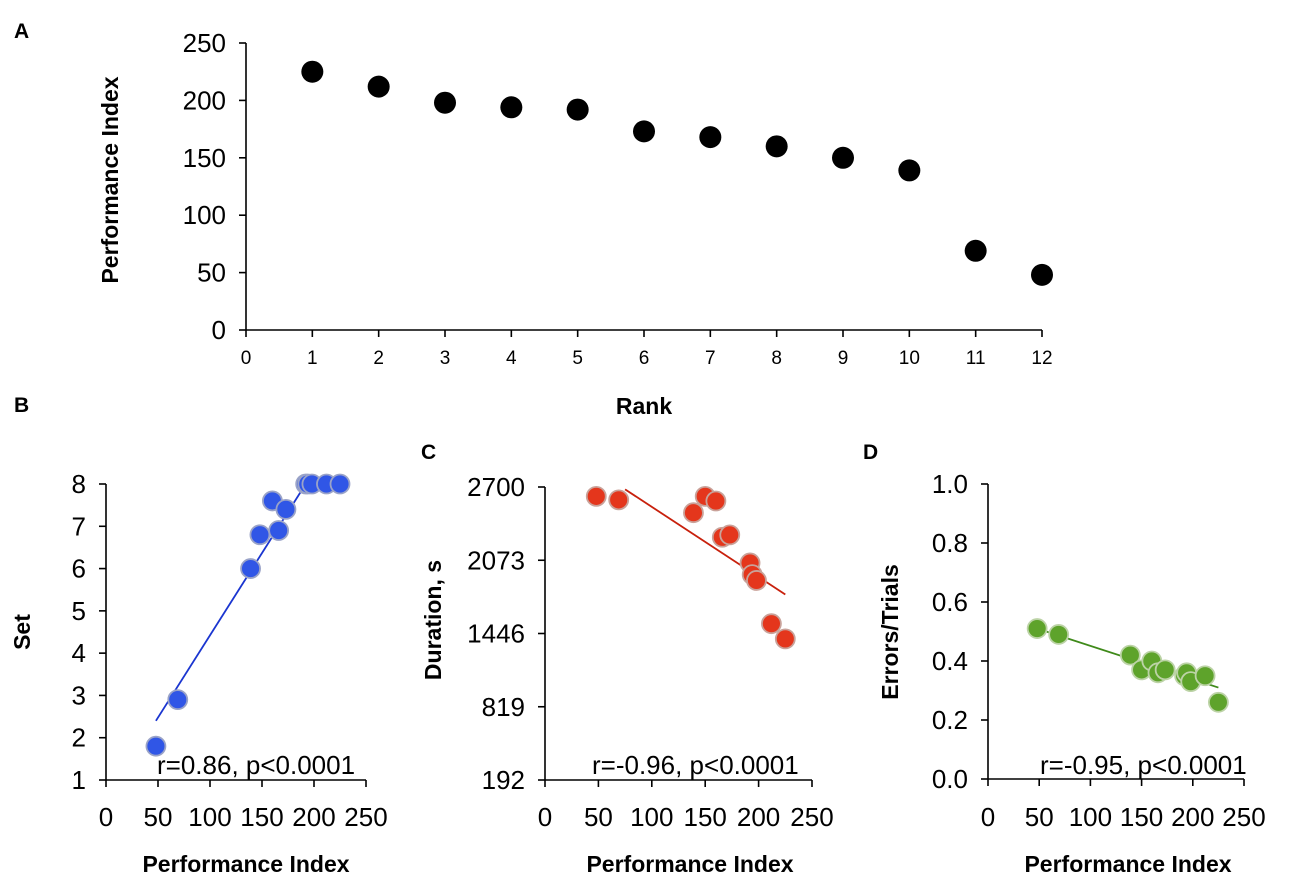 This screenshot has height=881, width=1300. I want to click on panel-d-x-axis-title: Performance Index, so click(1127, 864).